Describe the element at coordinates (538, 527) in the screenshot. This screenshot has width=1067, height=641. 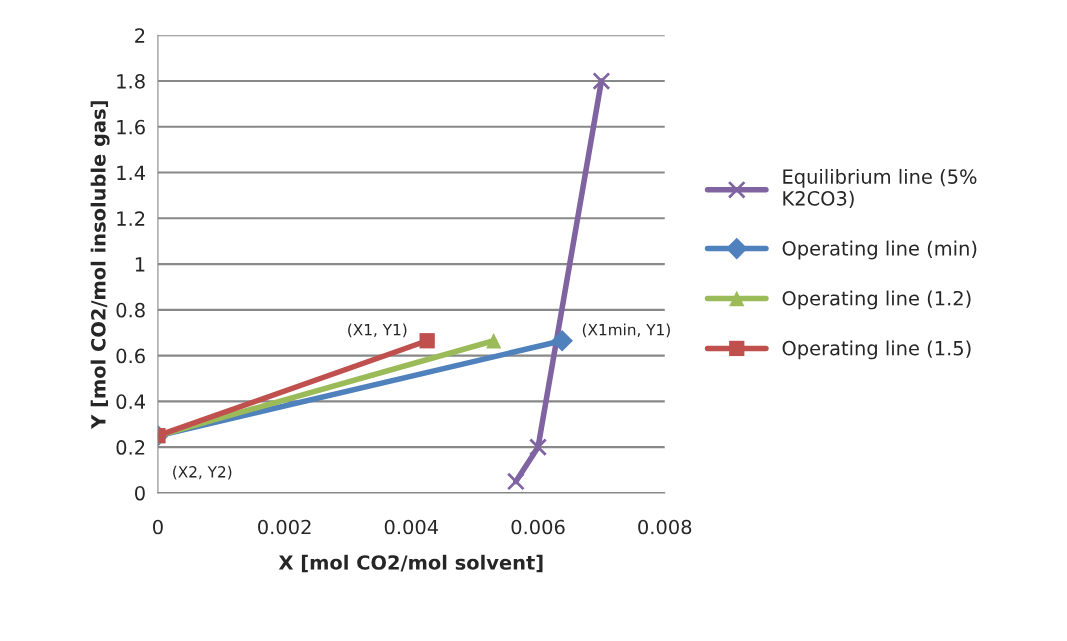
I see `x-tick-label: 0.006` at that location.